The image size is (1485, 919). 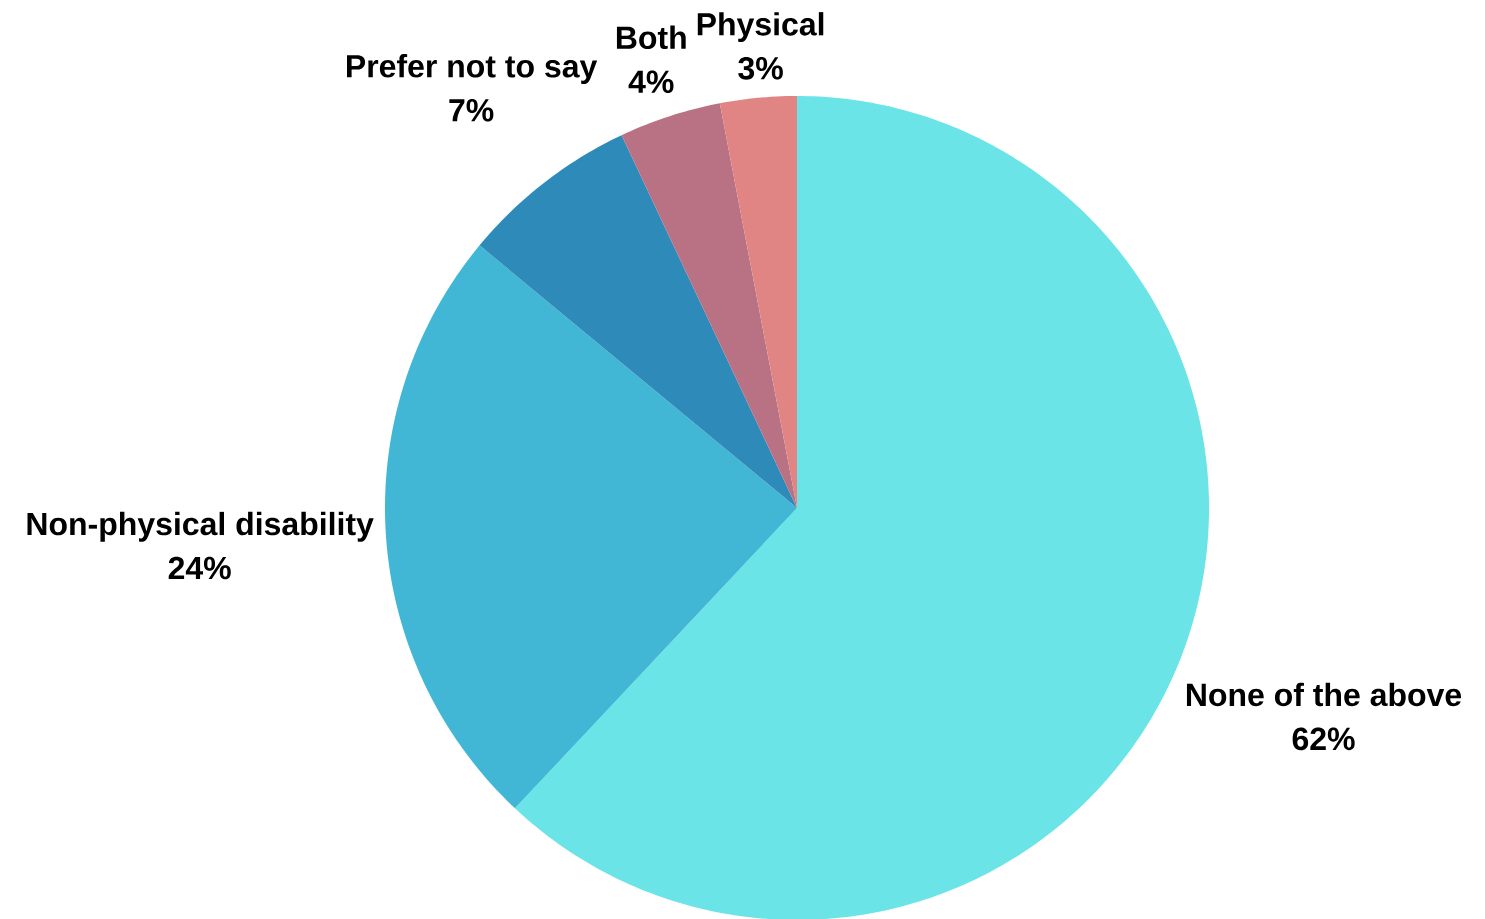 I want to click on data-label: 7%, so click(x=471, y=110).